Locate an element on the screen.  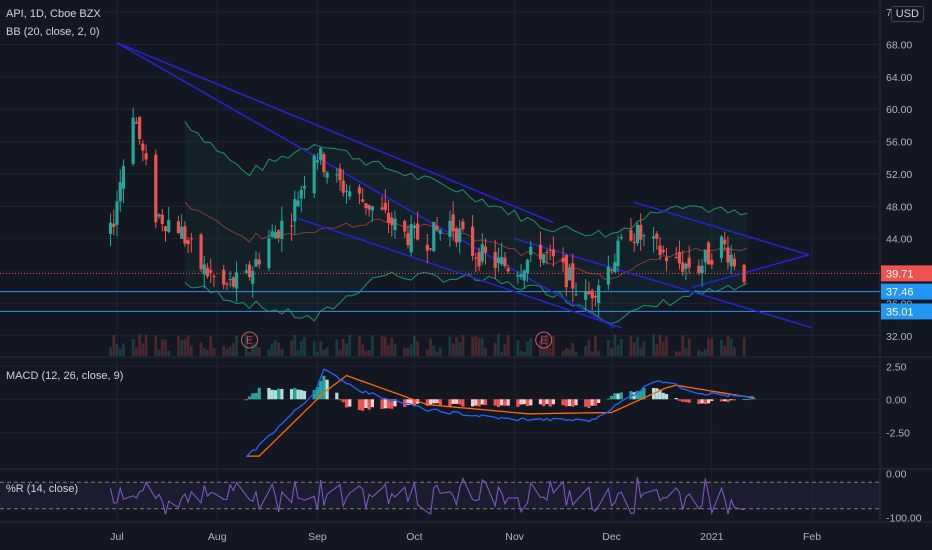
currency-badge: USD is located at coordinates (907, 14).